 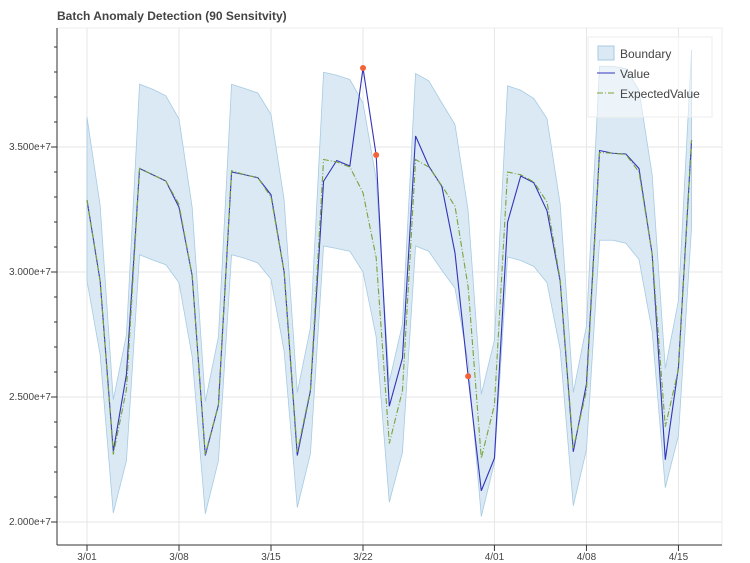 I want to click on y-tick-label: 3.000e+7, so click(x=30, y=272).